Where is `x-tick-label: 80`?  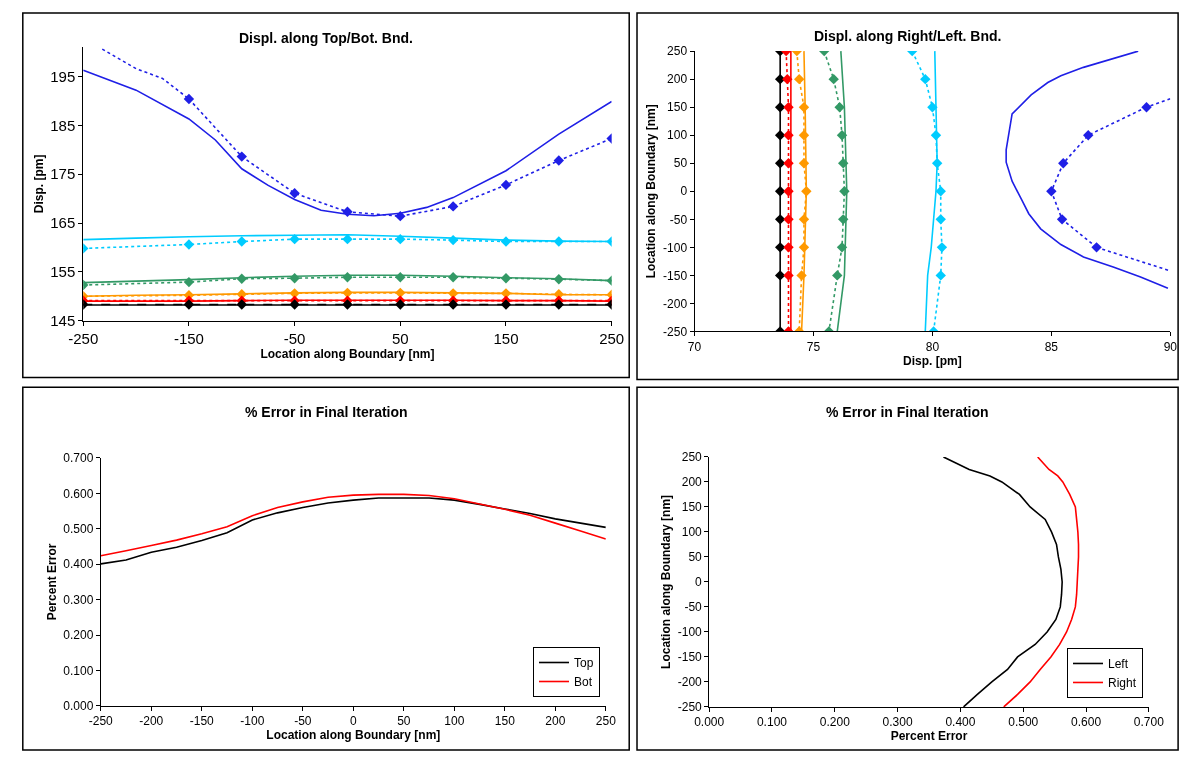
x-tick-label: 80 is located at coordinates (932, 346).